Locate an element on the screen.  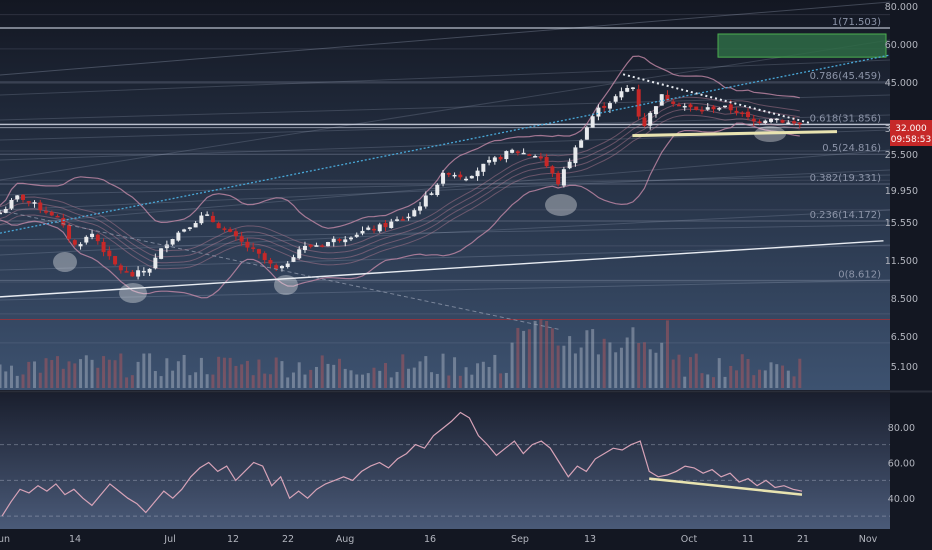
fib-level-label: 0(8.612) is located at coordinates (859, 274).